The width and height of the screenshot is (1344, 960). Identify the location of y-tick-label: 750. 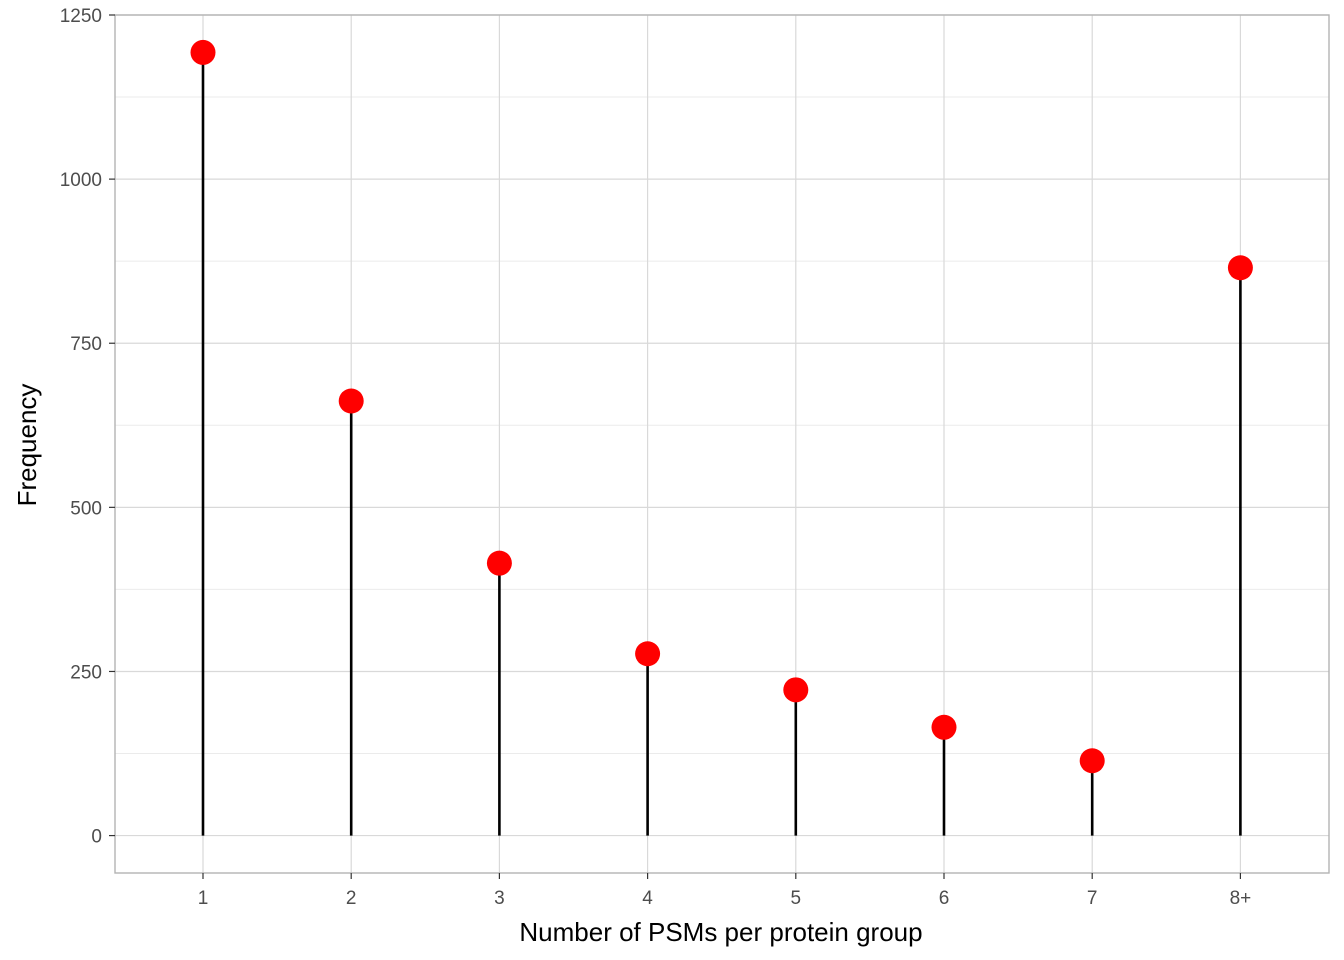
(86, 344).